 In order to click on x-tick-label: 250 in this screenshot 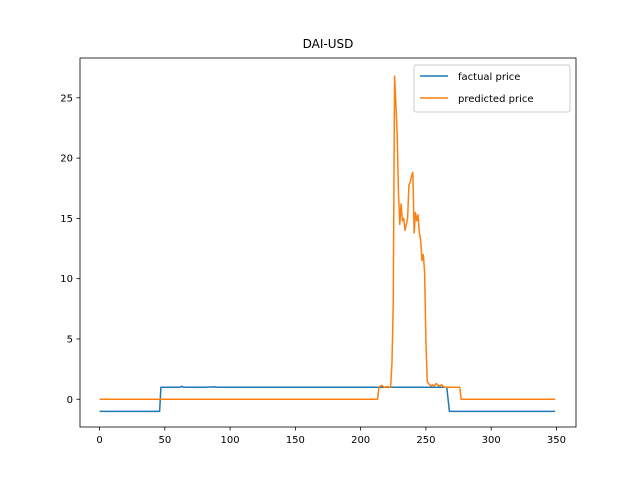, I will do `click(425, 440)`.